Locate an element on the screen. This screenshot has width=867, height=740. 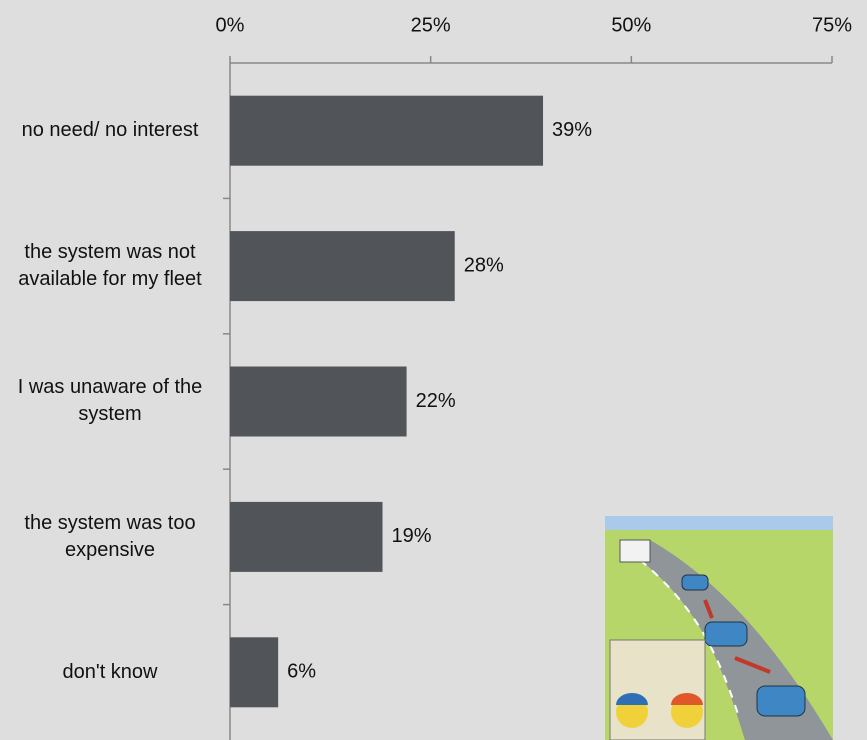
data-label: 28% is located at coordinates (484, 265).